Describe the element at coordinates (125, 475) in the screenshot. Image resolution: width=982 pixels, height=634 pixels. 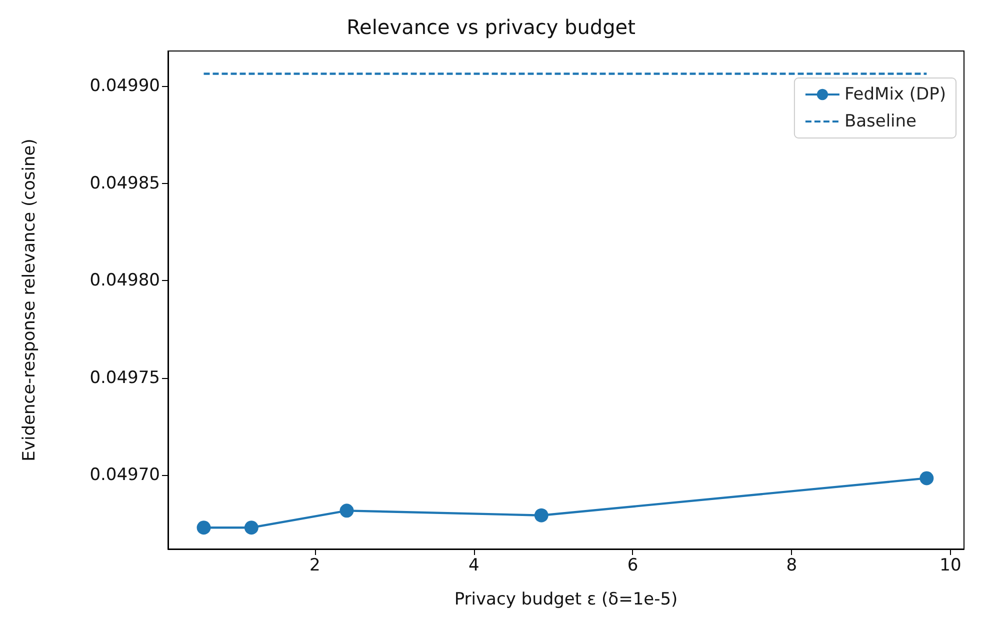
I see `y-tick-label: 0.04970` at that location.